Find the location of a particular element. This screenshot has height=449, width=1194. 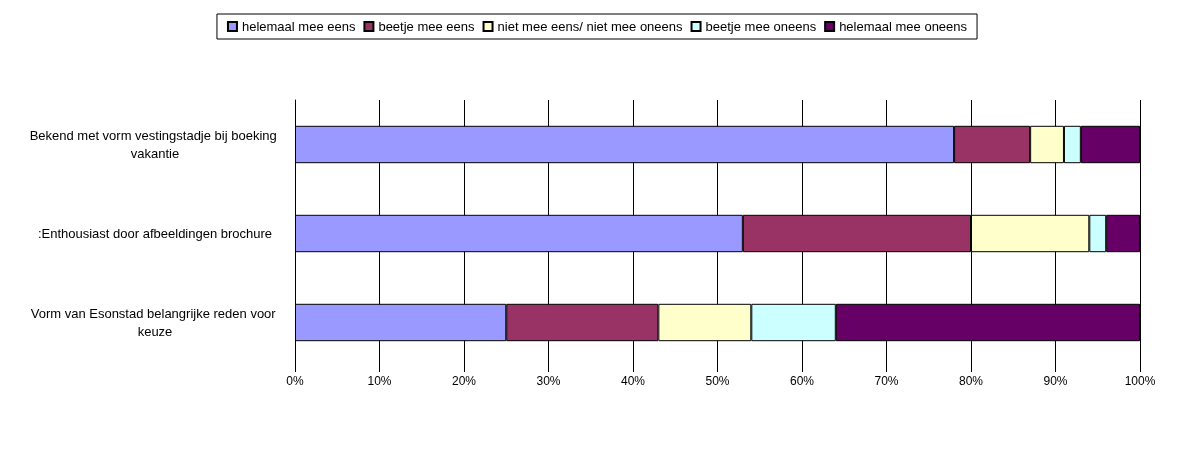

legend-label: beetje mee oneens is located at coordinates (761, 26).